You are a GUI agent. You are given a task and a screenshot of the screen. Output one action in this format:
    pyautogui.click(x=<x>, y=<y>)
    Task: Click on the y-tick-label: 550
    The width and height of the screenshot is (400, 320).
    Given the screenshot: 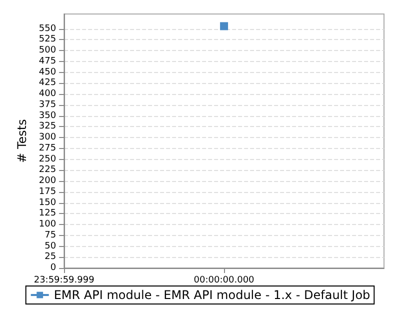 What is the action you would take?
    pyautogui.click(x=47, y=29)
    